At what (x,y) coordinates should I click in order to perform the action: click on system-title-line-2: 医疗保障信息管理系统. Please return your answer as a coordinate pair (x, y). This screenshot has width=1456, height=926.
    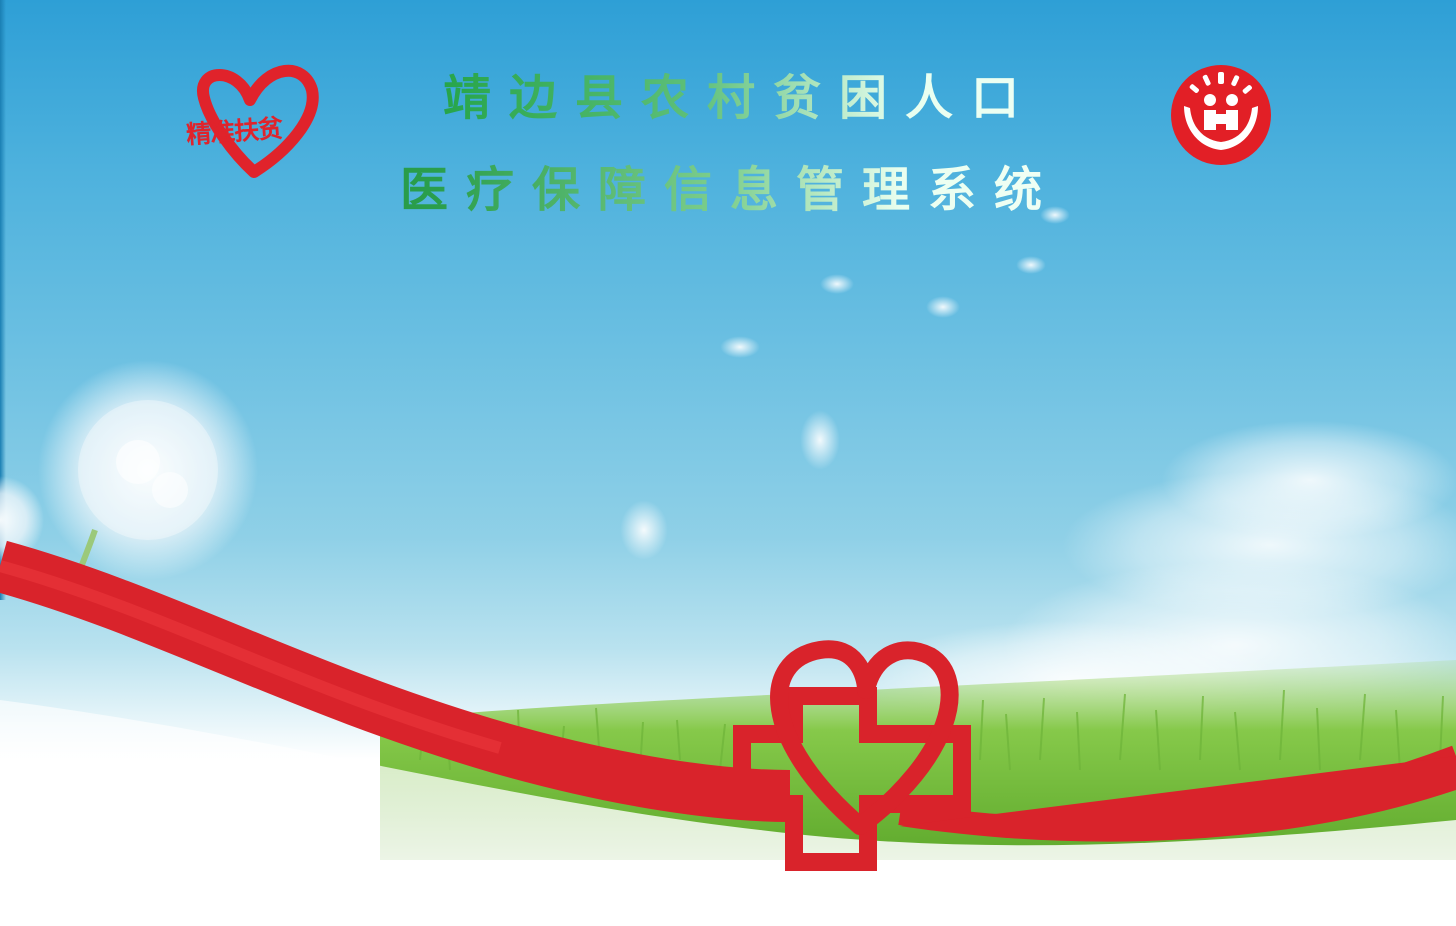
    Looking at the image, I should click on (728, 185).